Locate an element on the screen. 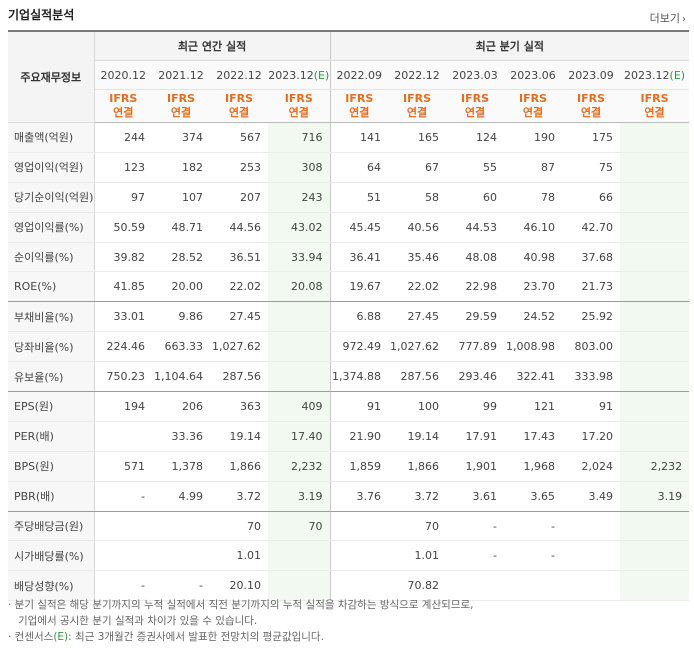 The width and height of the screenshot is (694, 648). row-label: 배당성향(%) is located at coordinates (51, 586).